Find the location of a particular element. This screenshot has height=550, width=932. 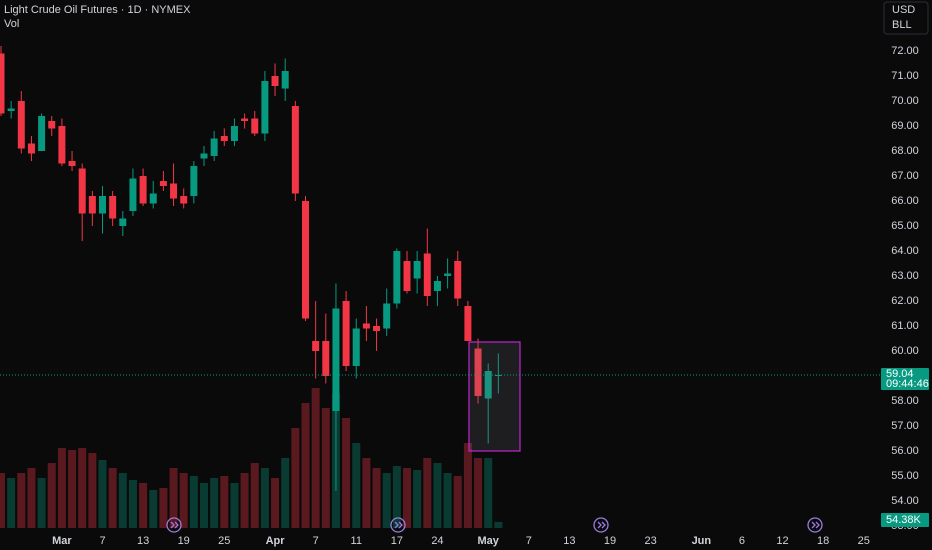

price-axis is located at coordinates (906, 275).